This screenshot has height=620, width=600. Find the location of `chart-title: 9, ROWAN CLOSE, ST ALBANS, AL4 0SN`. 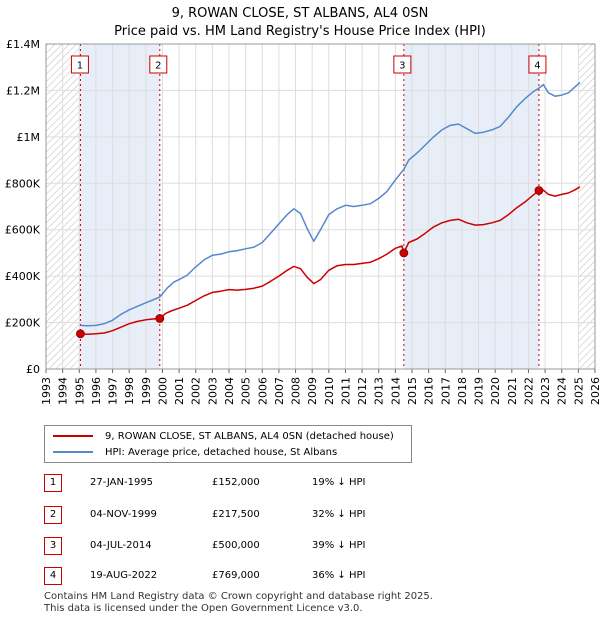

chart-title: 9, ROWAN CLOSE, ST ALBANS, AL4 0SN is located at coordinates (300, 13).